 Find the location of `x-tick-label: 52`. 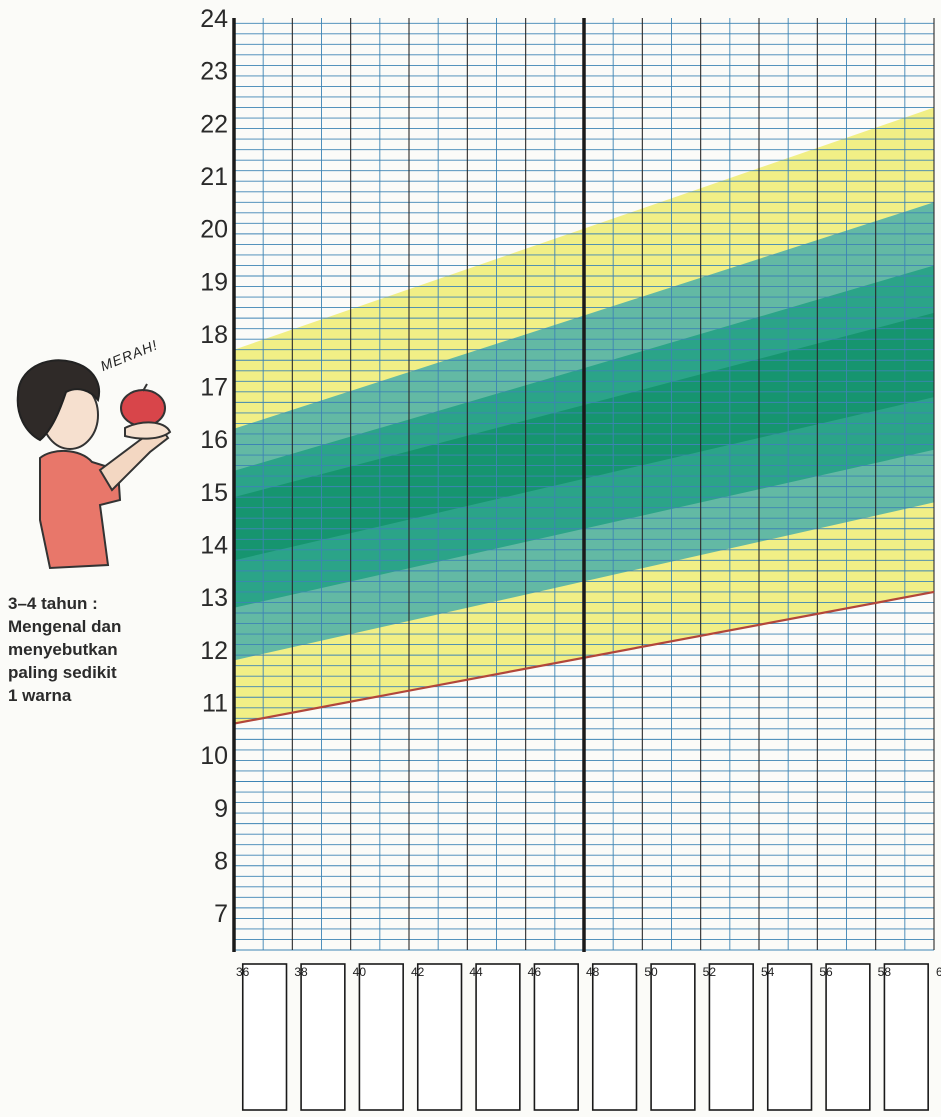

x-tick-label: 52 is located at coordinates (710, 972).